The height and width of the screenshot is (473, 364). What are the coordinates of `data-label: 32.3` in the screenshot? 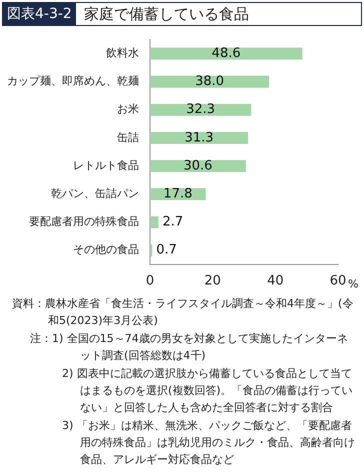 It's located at (201, 110).